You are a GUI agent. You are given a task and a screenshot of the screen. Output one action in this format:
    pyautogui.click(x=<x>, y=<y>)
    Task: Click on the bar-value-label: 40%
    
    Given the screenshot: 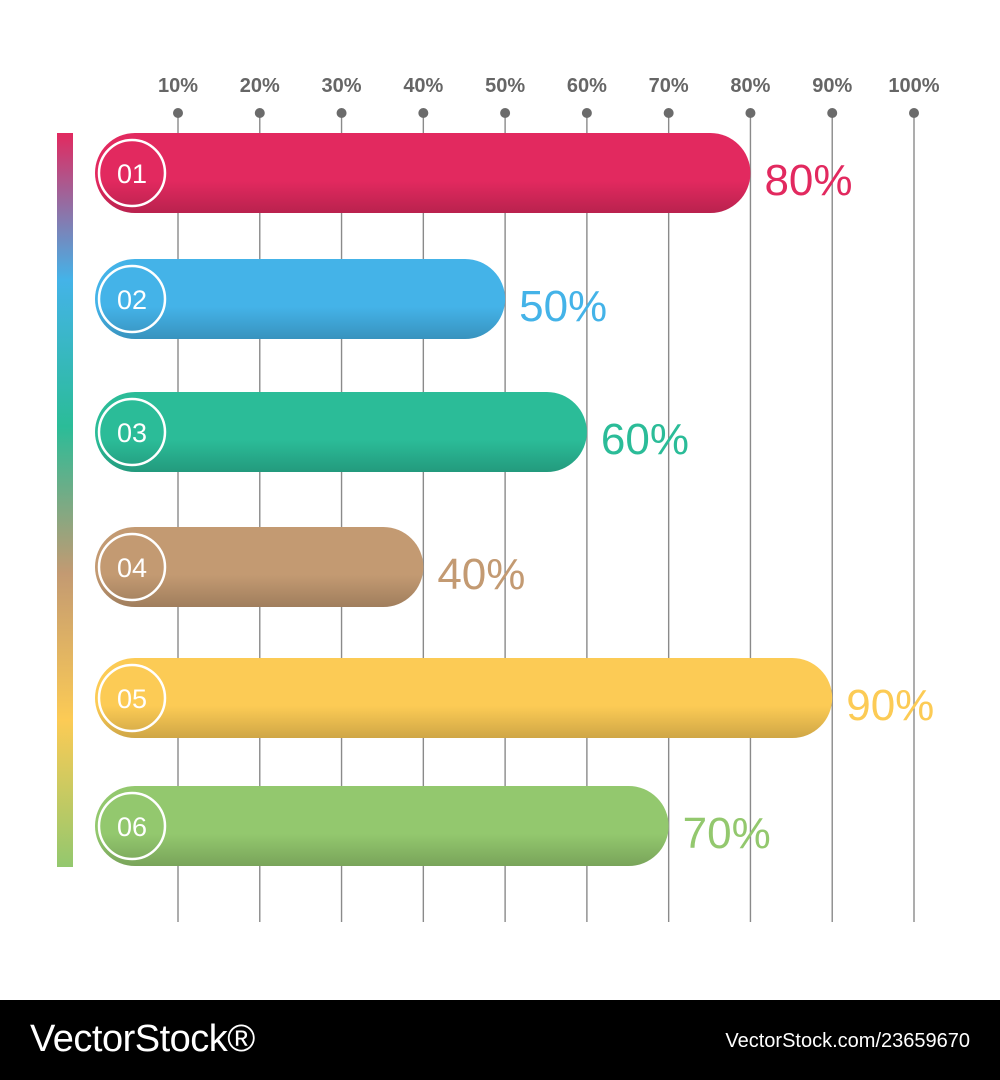 What is the action you would take?
    pyautogui.click(x=481, y=574)
    